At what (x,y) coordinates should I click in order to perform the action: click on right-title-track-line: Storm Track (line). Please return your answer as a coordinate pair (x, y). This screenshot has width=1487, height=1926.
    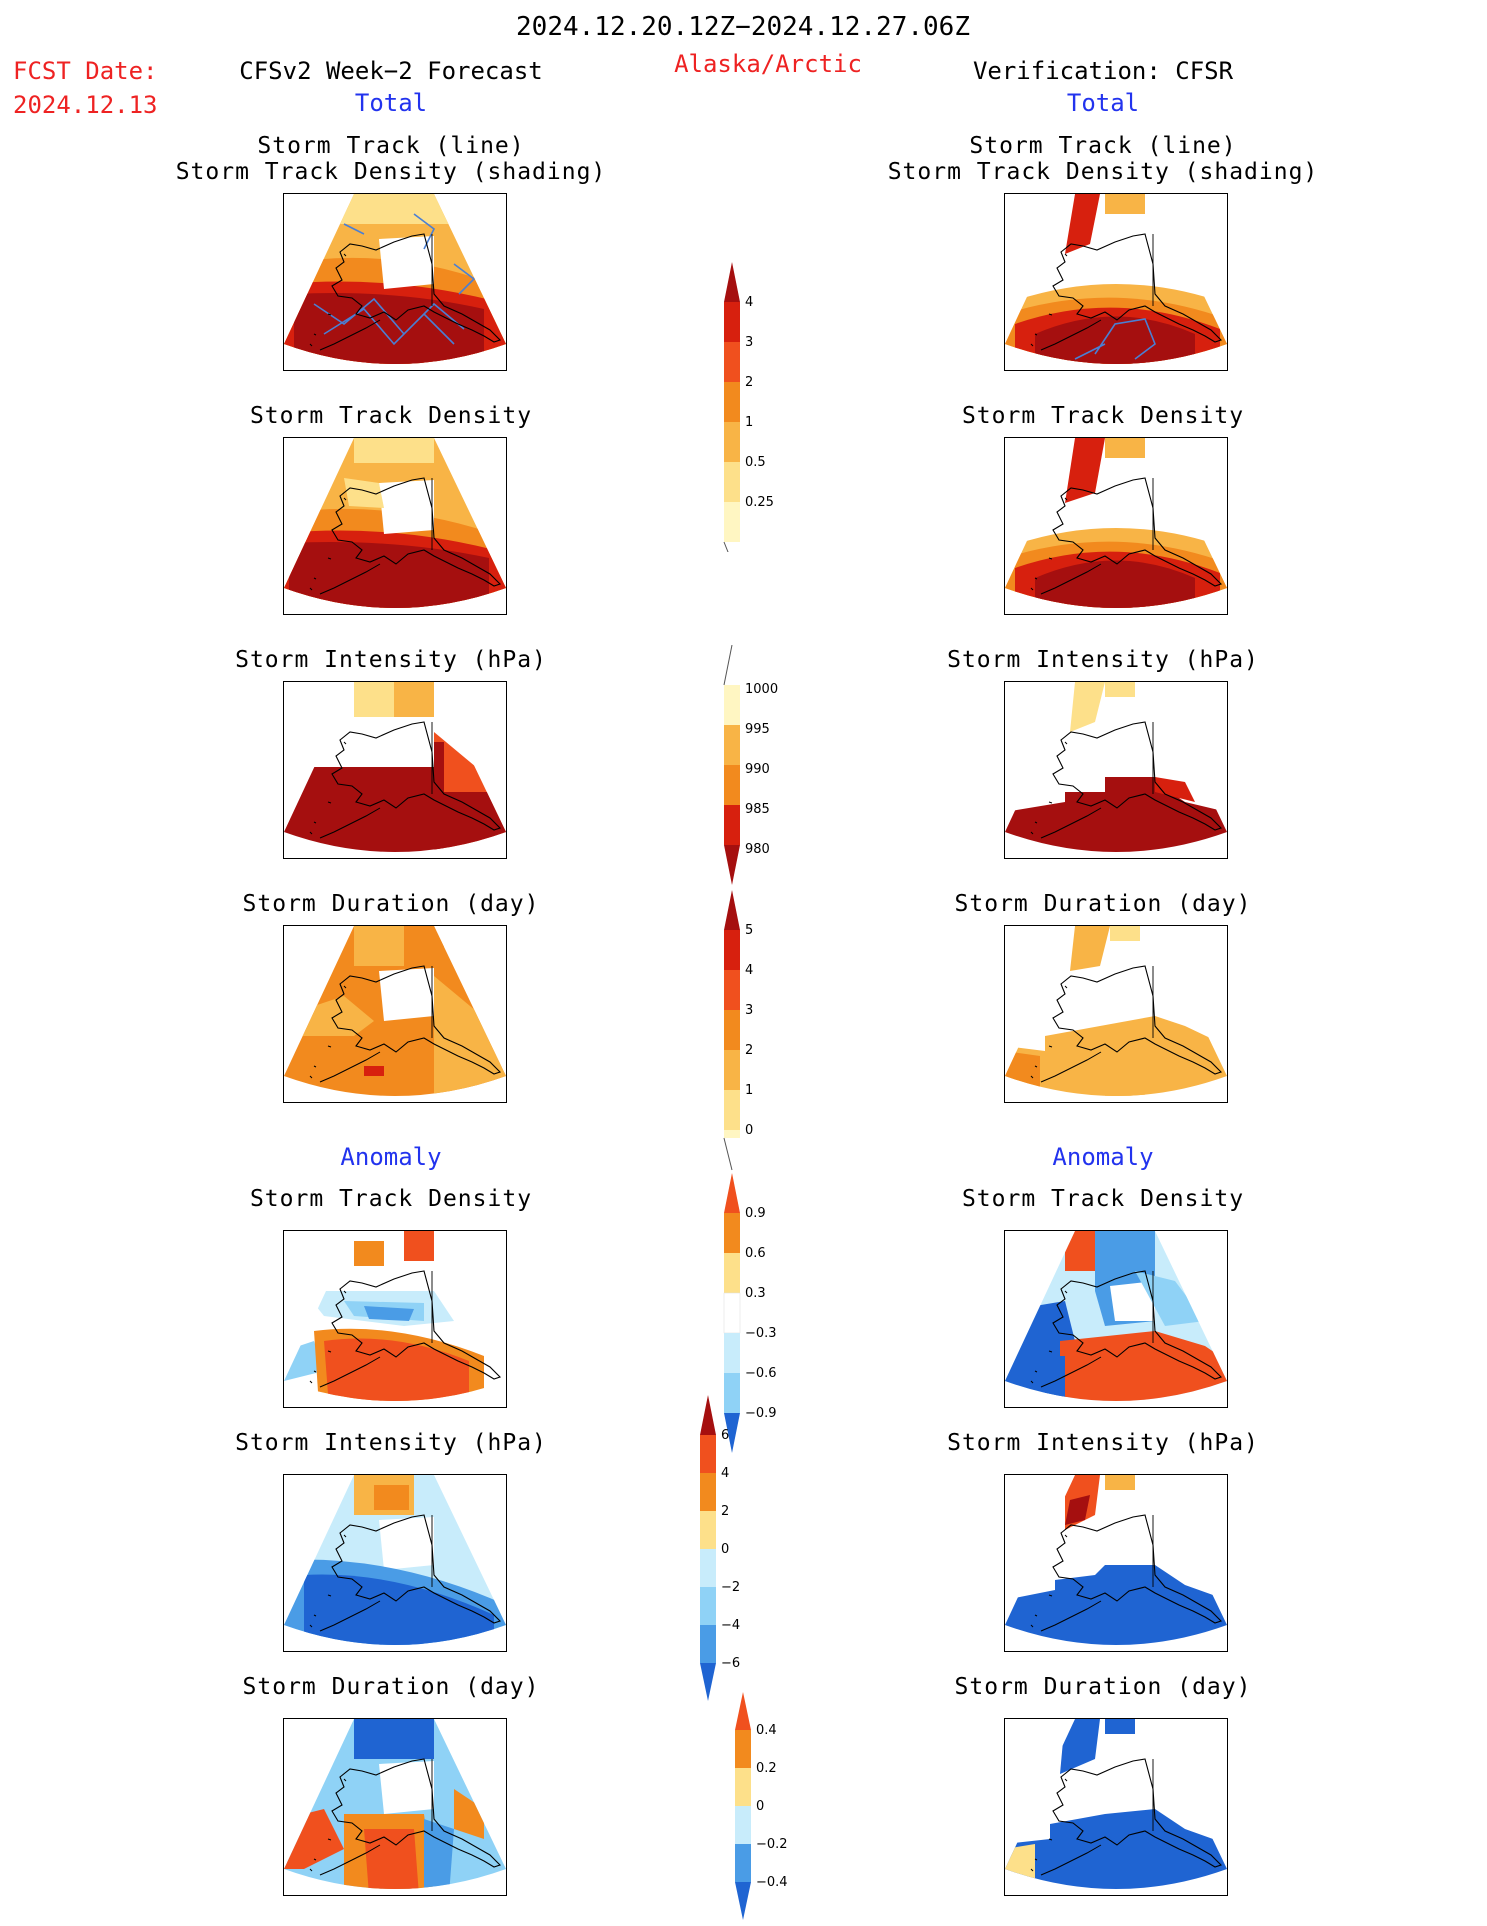
    Looking at the image, I should click on (1103, 146).